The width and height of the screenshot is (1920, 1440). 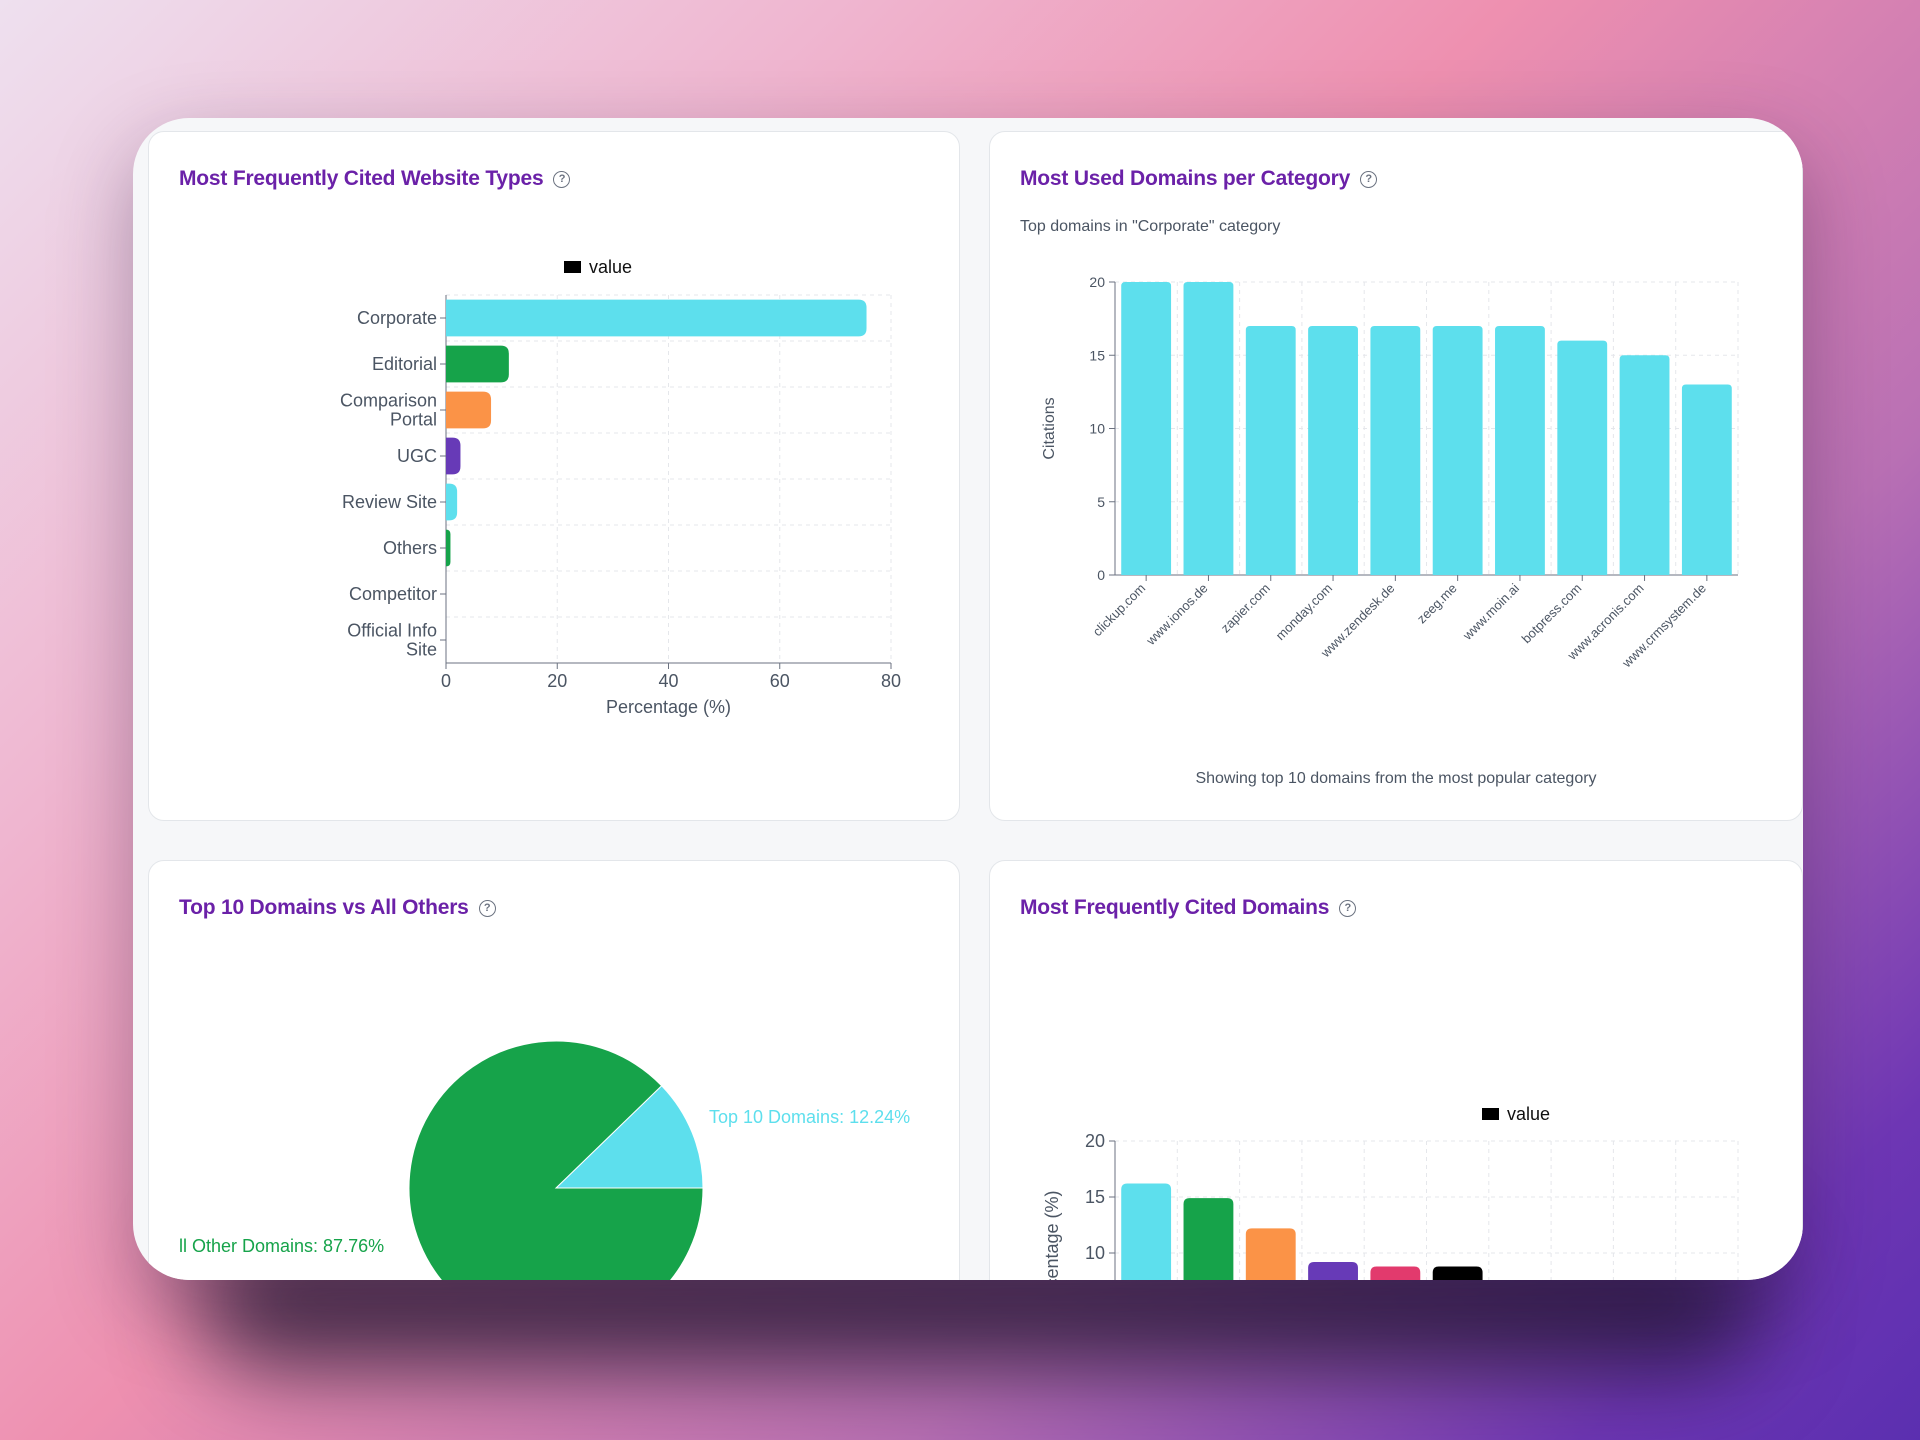 What do you see at coordinates (281, 1246) in the screenshot?
I see `pie-label: ll Other Domains: 87.76%` at bounding box center [281, 1246].